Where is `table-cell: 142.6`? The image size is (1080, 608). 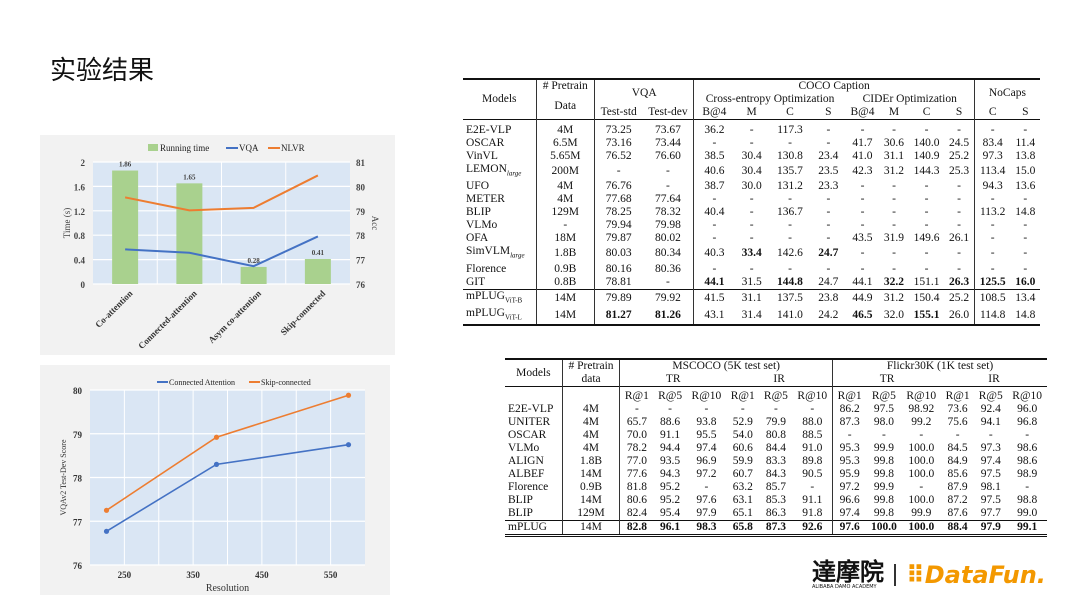 table-cell: 142.6 is located at coordinates (790, 253).